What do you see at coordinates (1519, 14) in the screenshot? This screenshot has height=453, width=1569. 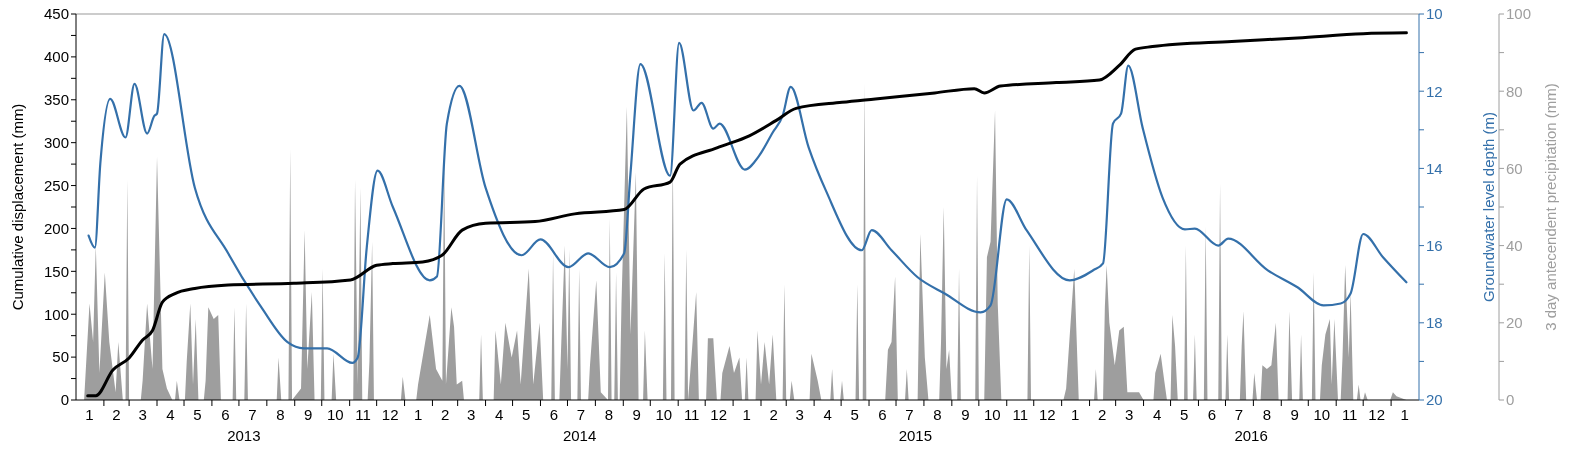 I see `y3-tick-label: 100` at bounding box center [1519, 14].